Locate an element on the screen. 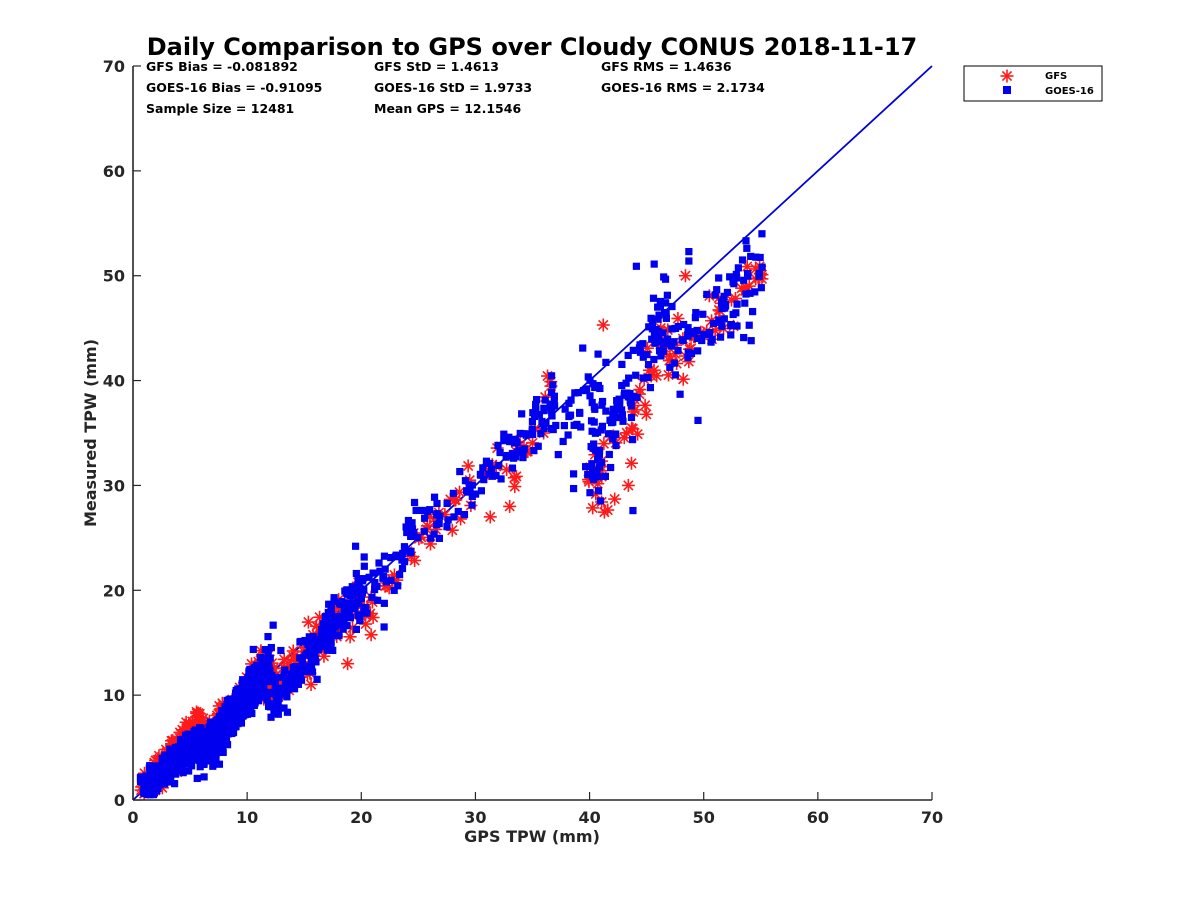  x-tick-label: 50 is located at coordinates (704, 817).